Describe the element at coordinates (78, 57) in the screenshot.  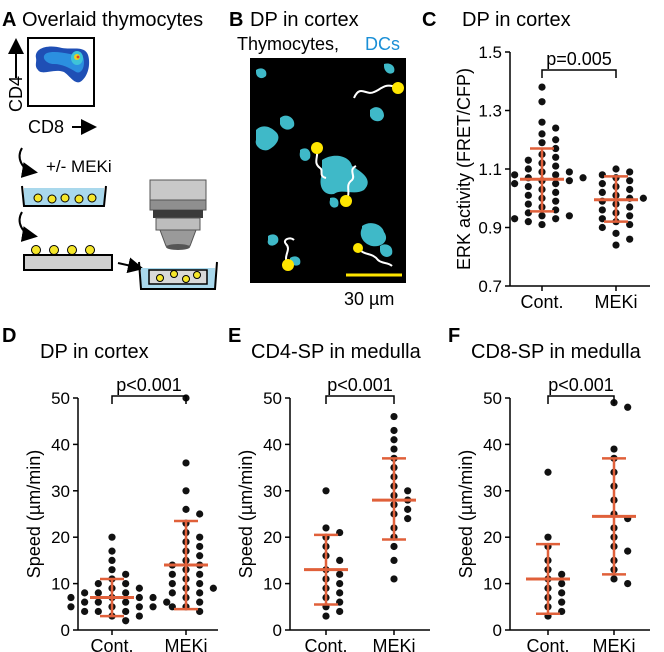
I see `flow-density-peak` at that location.